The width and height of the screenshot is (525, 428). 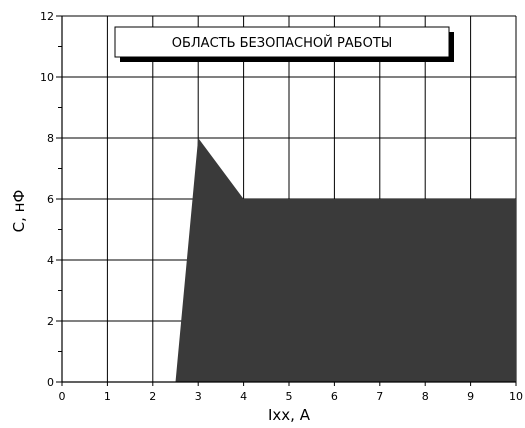 I want to click on y-tick-label: 8, so click(x=50, y=138).